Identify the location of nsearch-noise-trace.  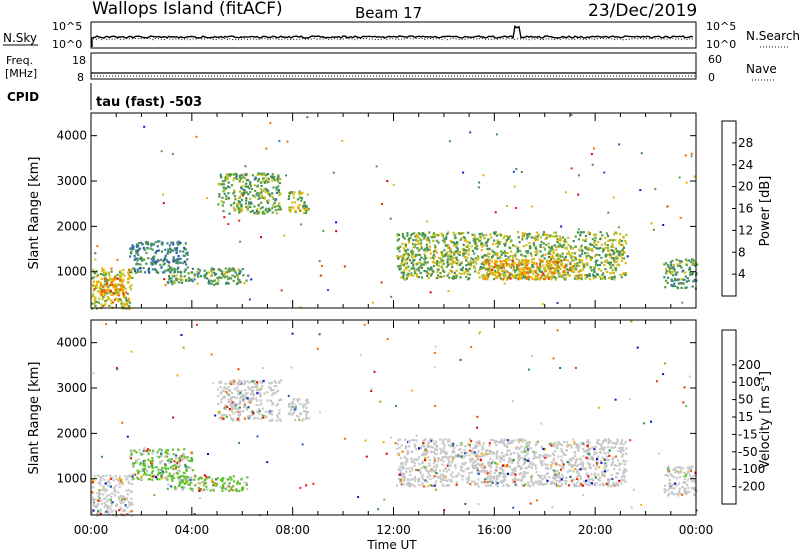
(393, 39).